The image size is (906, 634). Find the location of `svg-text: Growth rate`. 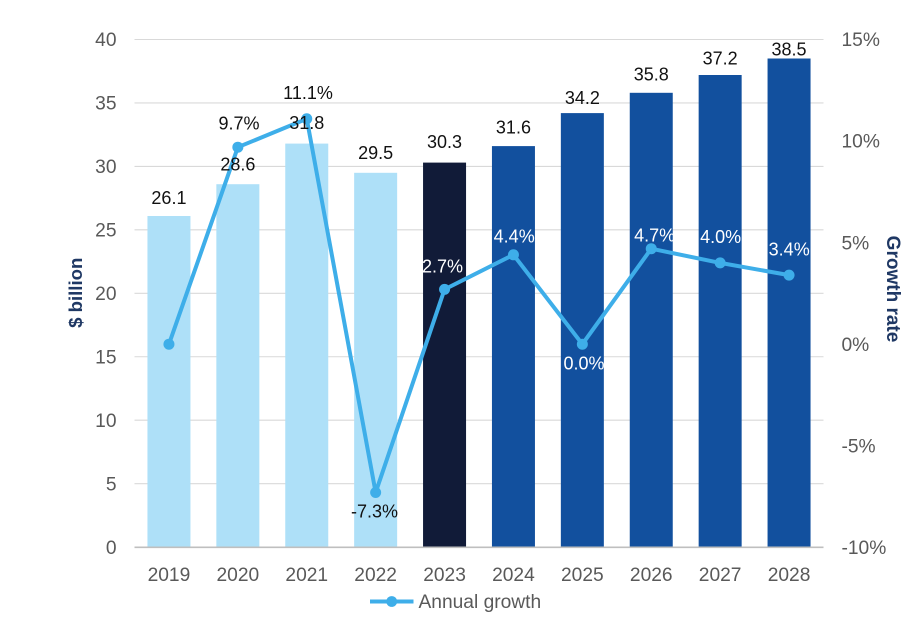

svg-text: Growth rate is located at coordinates (892, 289).